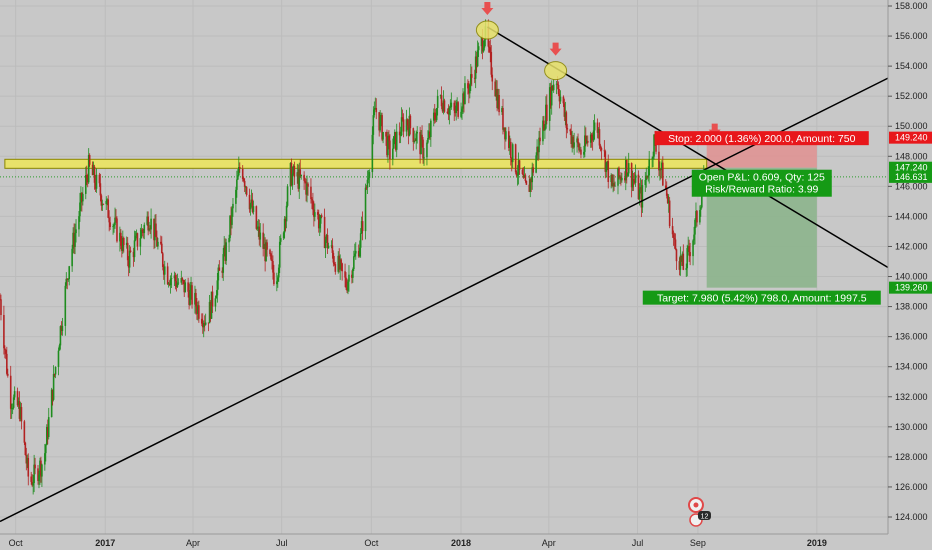 This screenshot has height=550, width=932. What do you see at coordinates (699, 512) in the screenshot?
I see `event-badge: 12` at bounding box center [699, 512].